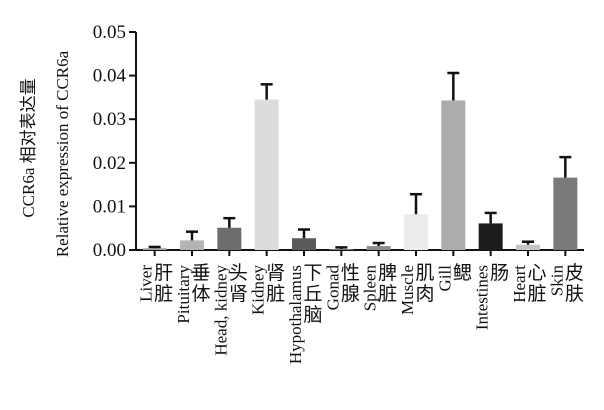 The width and height of the screenshot is (604, 410). What do you see at coordinates (28, 147) in the screenshot?
I see `y-axis-title-cn: CCR6a 相对表达量` at bounding box center [28, 147].